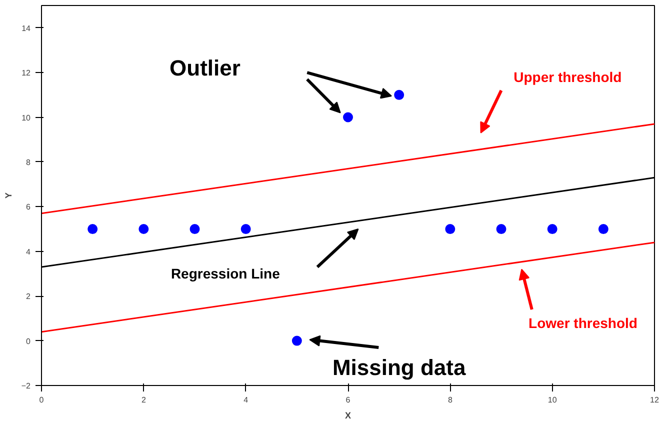 The height and width of the screenshot is (423, 659). What do you see at coordinates (246, 400) in the screenshot?
I see `x-tick-label: 4` at bounding box center [246, 400].